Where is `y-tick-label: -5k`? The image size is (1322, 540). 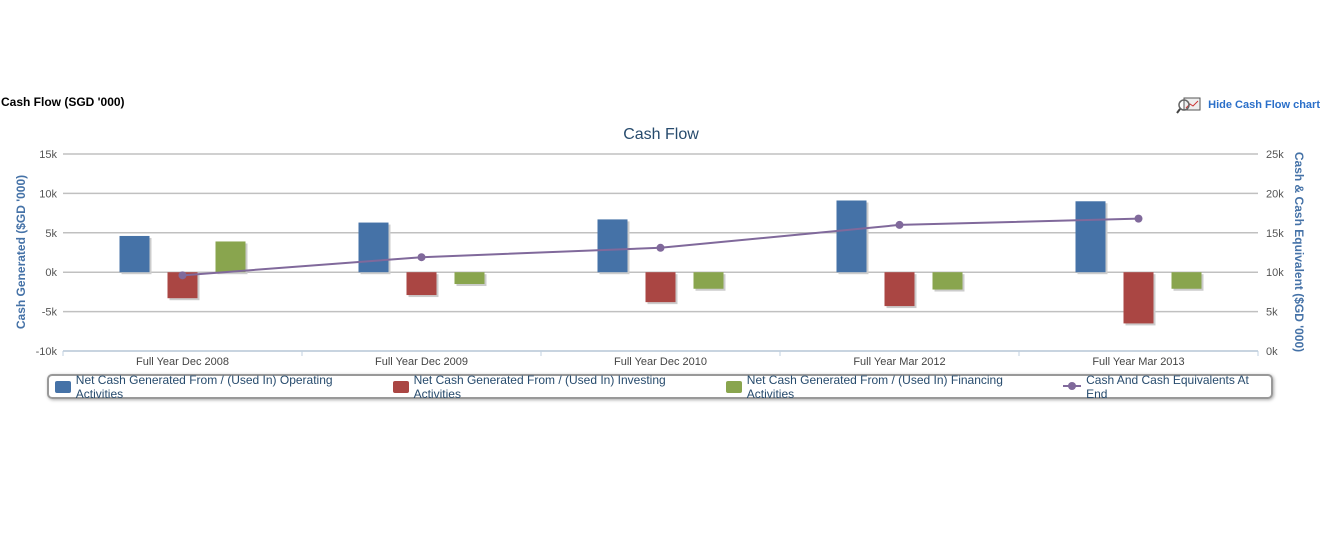
y-tick-label: -5k is located at coordinates (50, 313).